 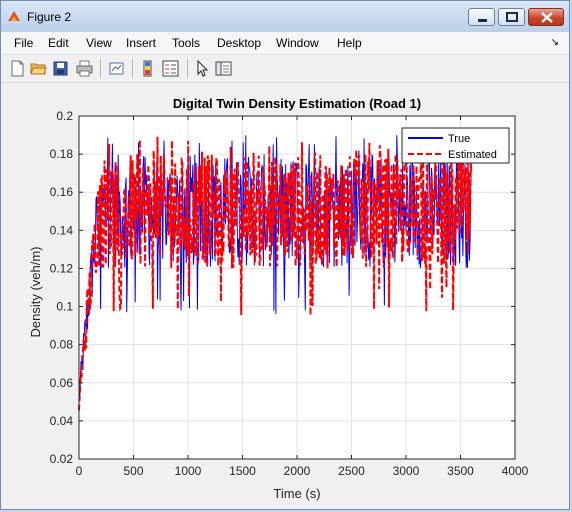 What do you see at coordinates (296, 493) in the screenshot?
I see `x-axis-label: Time (s)` at bounding box center [296, 493].